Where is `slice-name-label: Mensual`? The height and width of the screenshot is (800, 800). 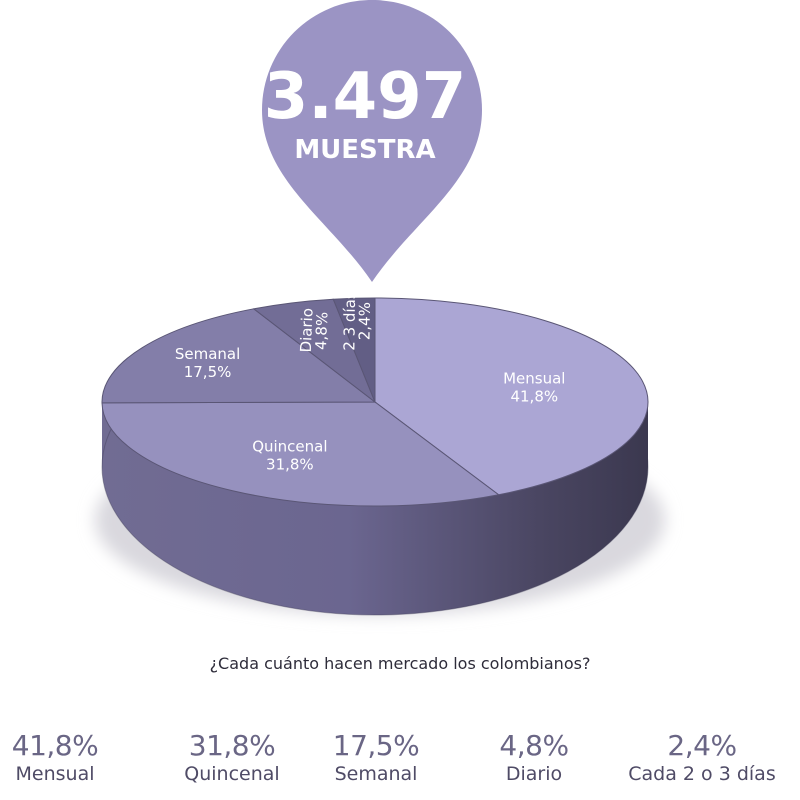 slice-name-label: Mensual is located at coordinates (534, 378).